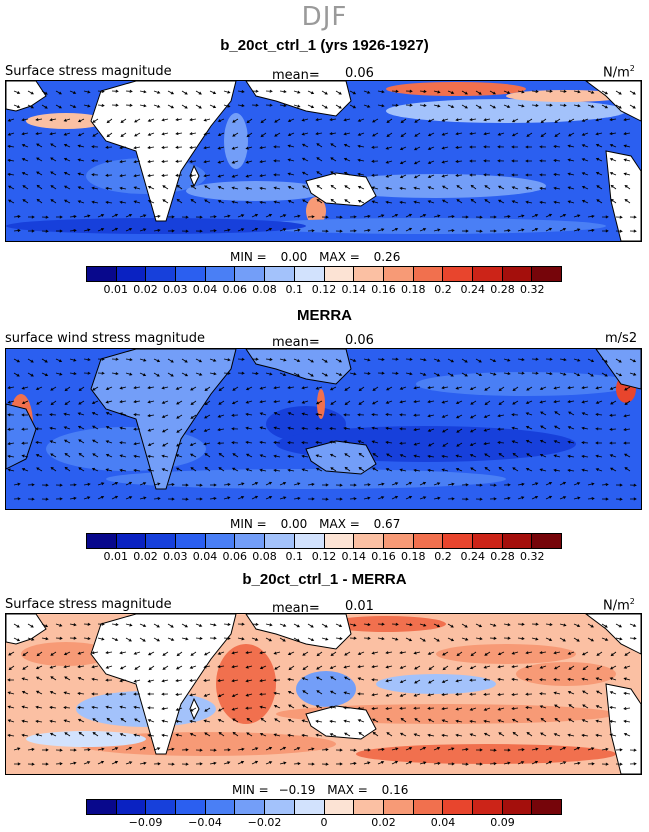 This screenshot has width=649, height=832. What do you see at coordinates (88, 604) in the screenshot?
I see `panel-3-variable-label: Surface stress magnitude` at bounding box center [88, 604].